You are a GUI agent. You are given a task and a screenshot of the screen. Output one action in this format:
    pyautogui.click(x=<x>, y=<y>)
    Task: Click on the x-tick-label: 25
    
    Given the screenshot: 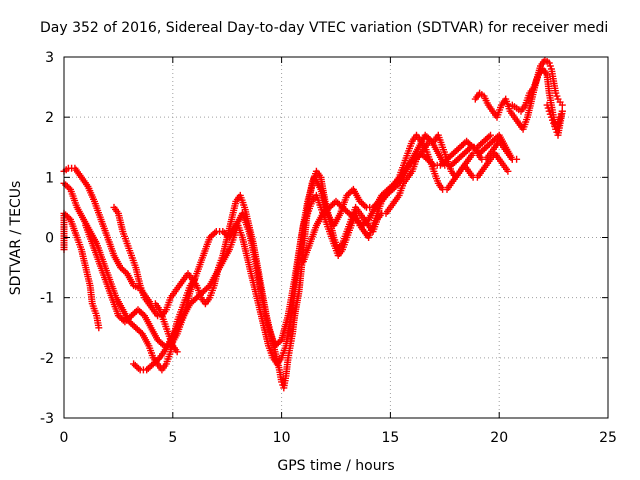 What is the action you would take?
    pyautogui.click(x=608, y=438)
    